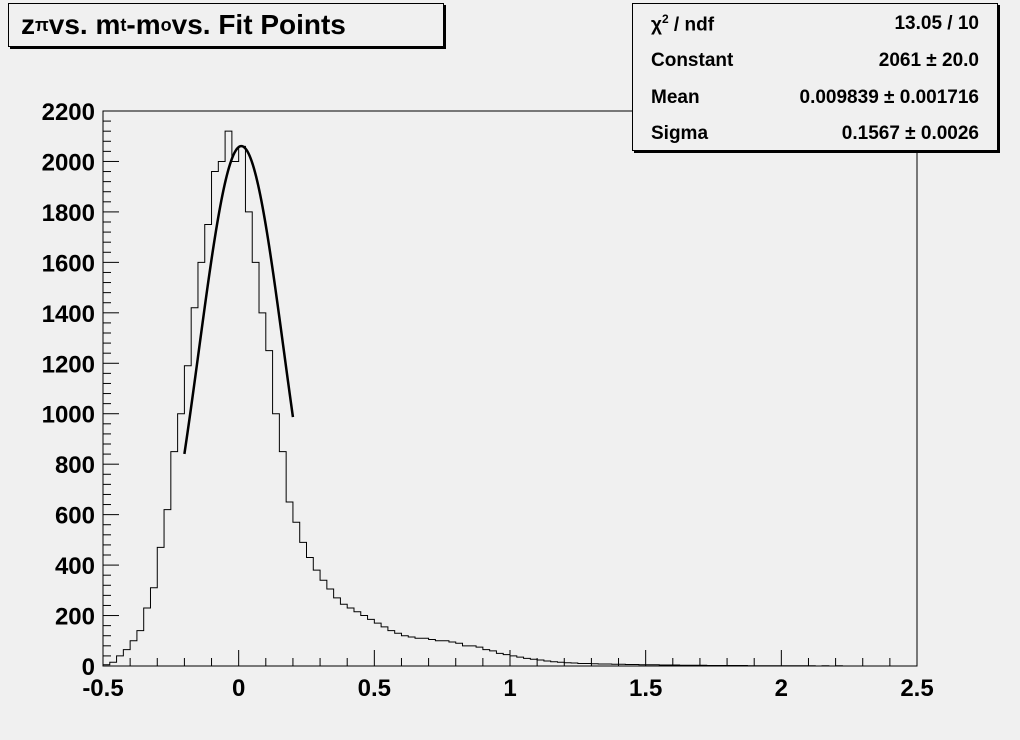 The width and height of the screenshot is (1020, 740). I want to click on y-tick-label: 1200, so click(68, 364).